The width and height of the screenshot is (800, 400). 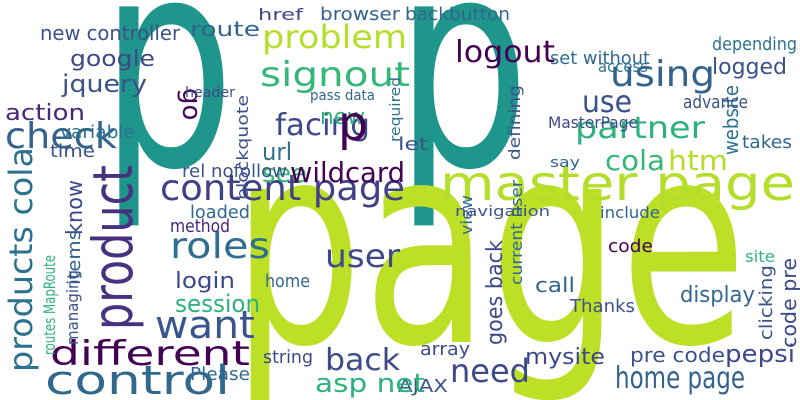 What do you see at coordinates (565, 163) in the screenshot?
I see `word: say` at bounding box center [565, 163].